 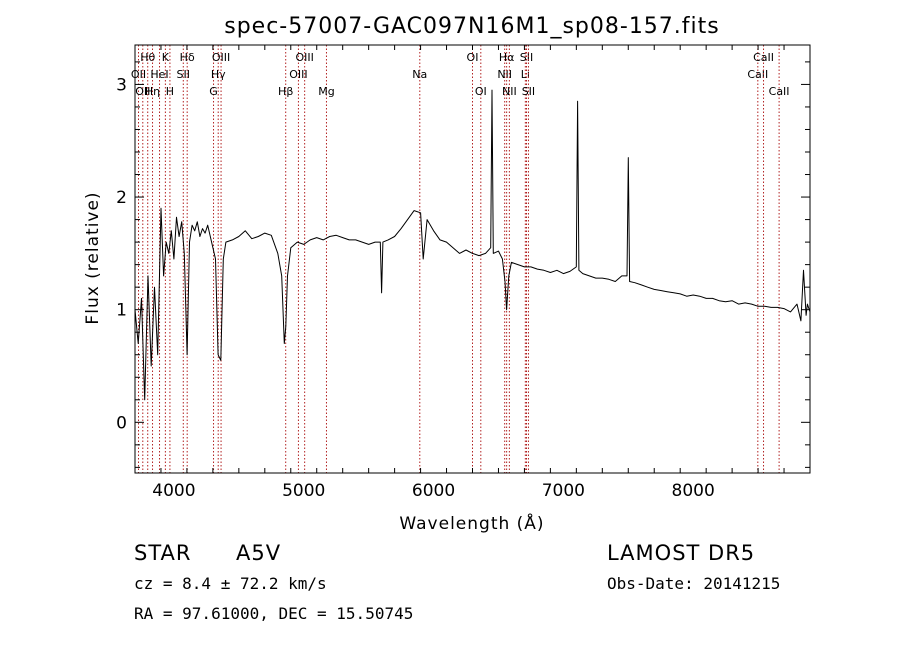 What do you see at coordinates (147, 57) in the screenshot?
I see `line-label: Hθ` at bounding box center [147, 57].